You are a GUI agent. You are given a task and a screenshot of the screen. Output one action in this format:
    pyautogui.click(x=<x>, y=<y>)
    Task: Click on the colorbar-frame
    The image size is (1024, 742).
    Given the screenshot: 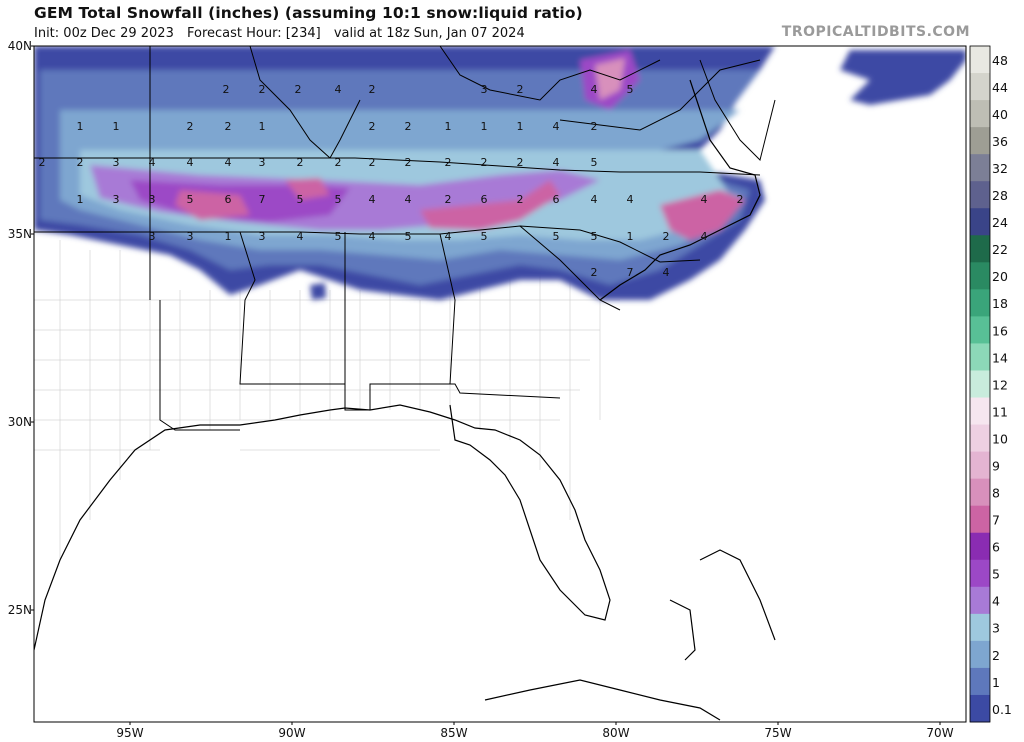 What is the action you would take?
    pyautogui.click(x=980, y=384)
    